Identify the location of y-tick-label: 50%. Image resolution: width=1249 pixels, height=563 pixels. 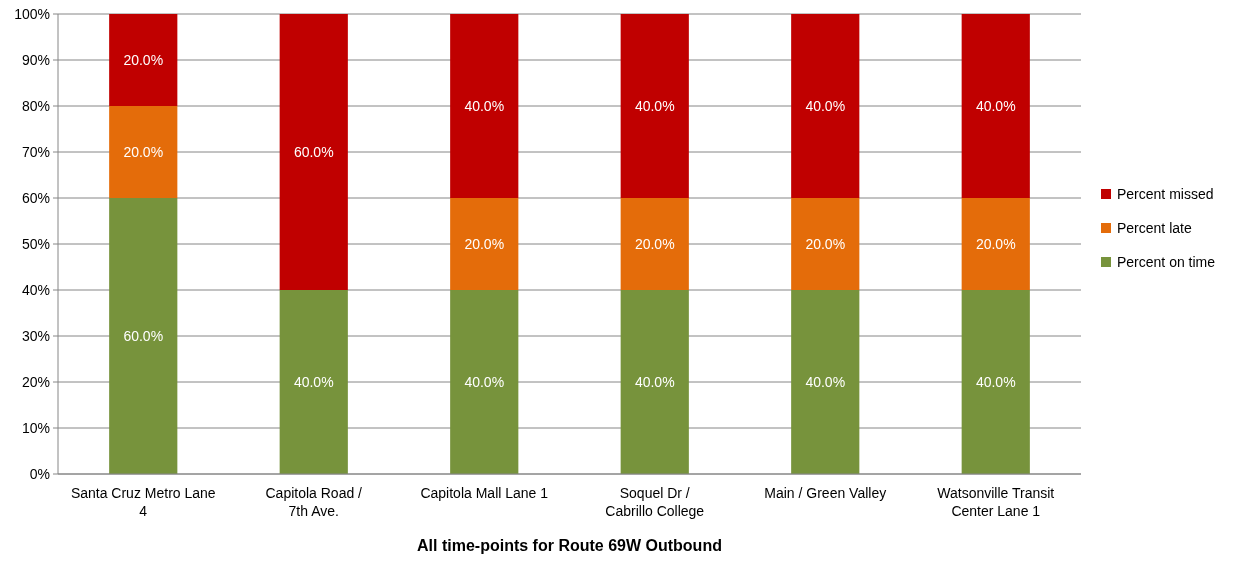
(35, 243).